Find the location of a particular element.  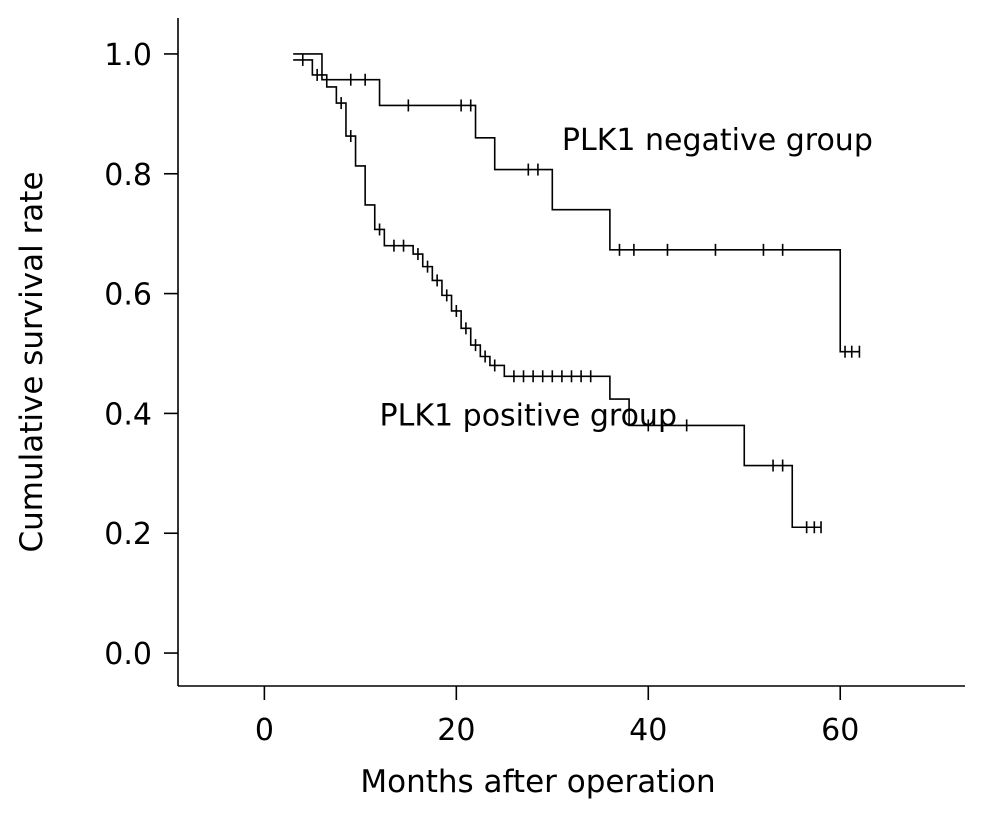

y-tick-label: 0.0 is located at coordinates (128, 654).